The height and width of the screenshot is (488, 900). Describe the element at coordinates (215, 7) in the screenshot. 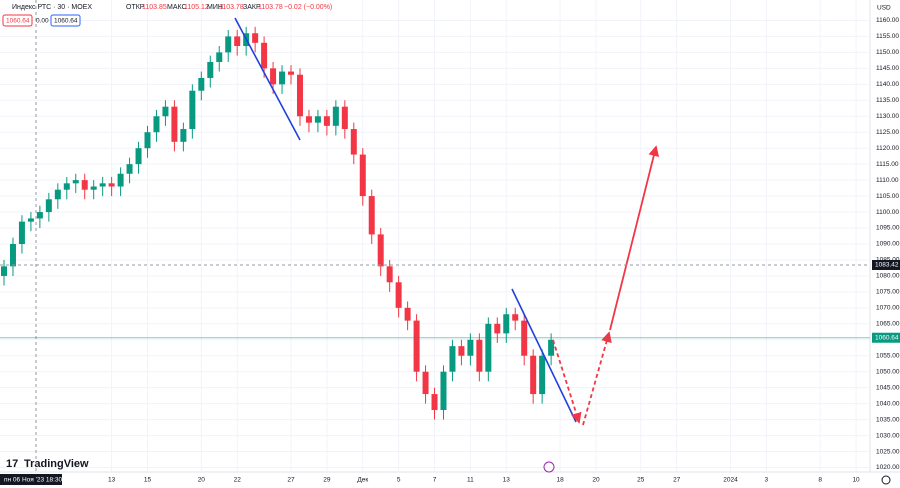

I see `ohlc-label: МИН` at that location.